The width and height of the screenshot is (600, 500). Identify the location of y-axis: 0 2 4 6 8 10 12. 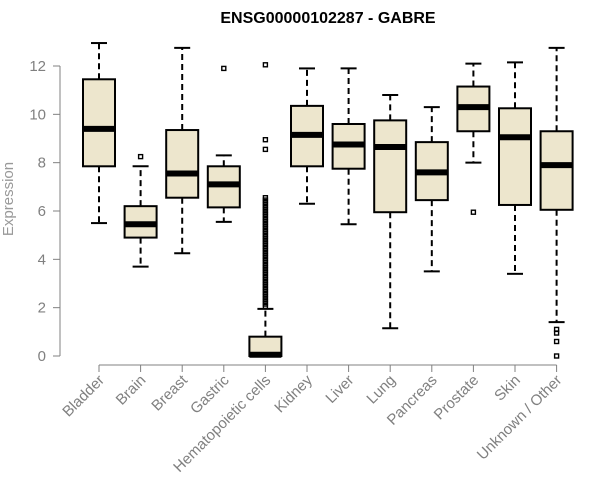
(45, 211).